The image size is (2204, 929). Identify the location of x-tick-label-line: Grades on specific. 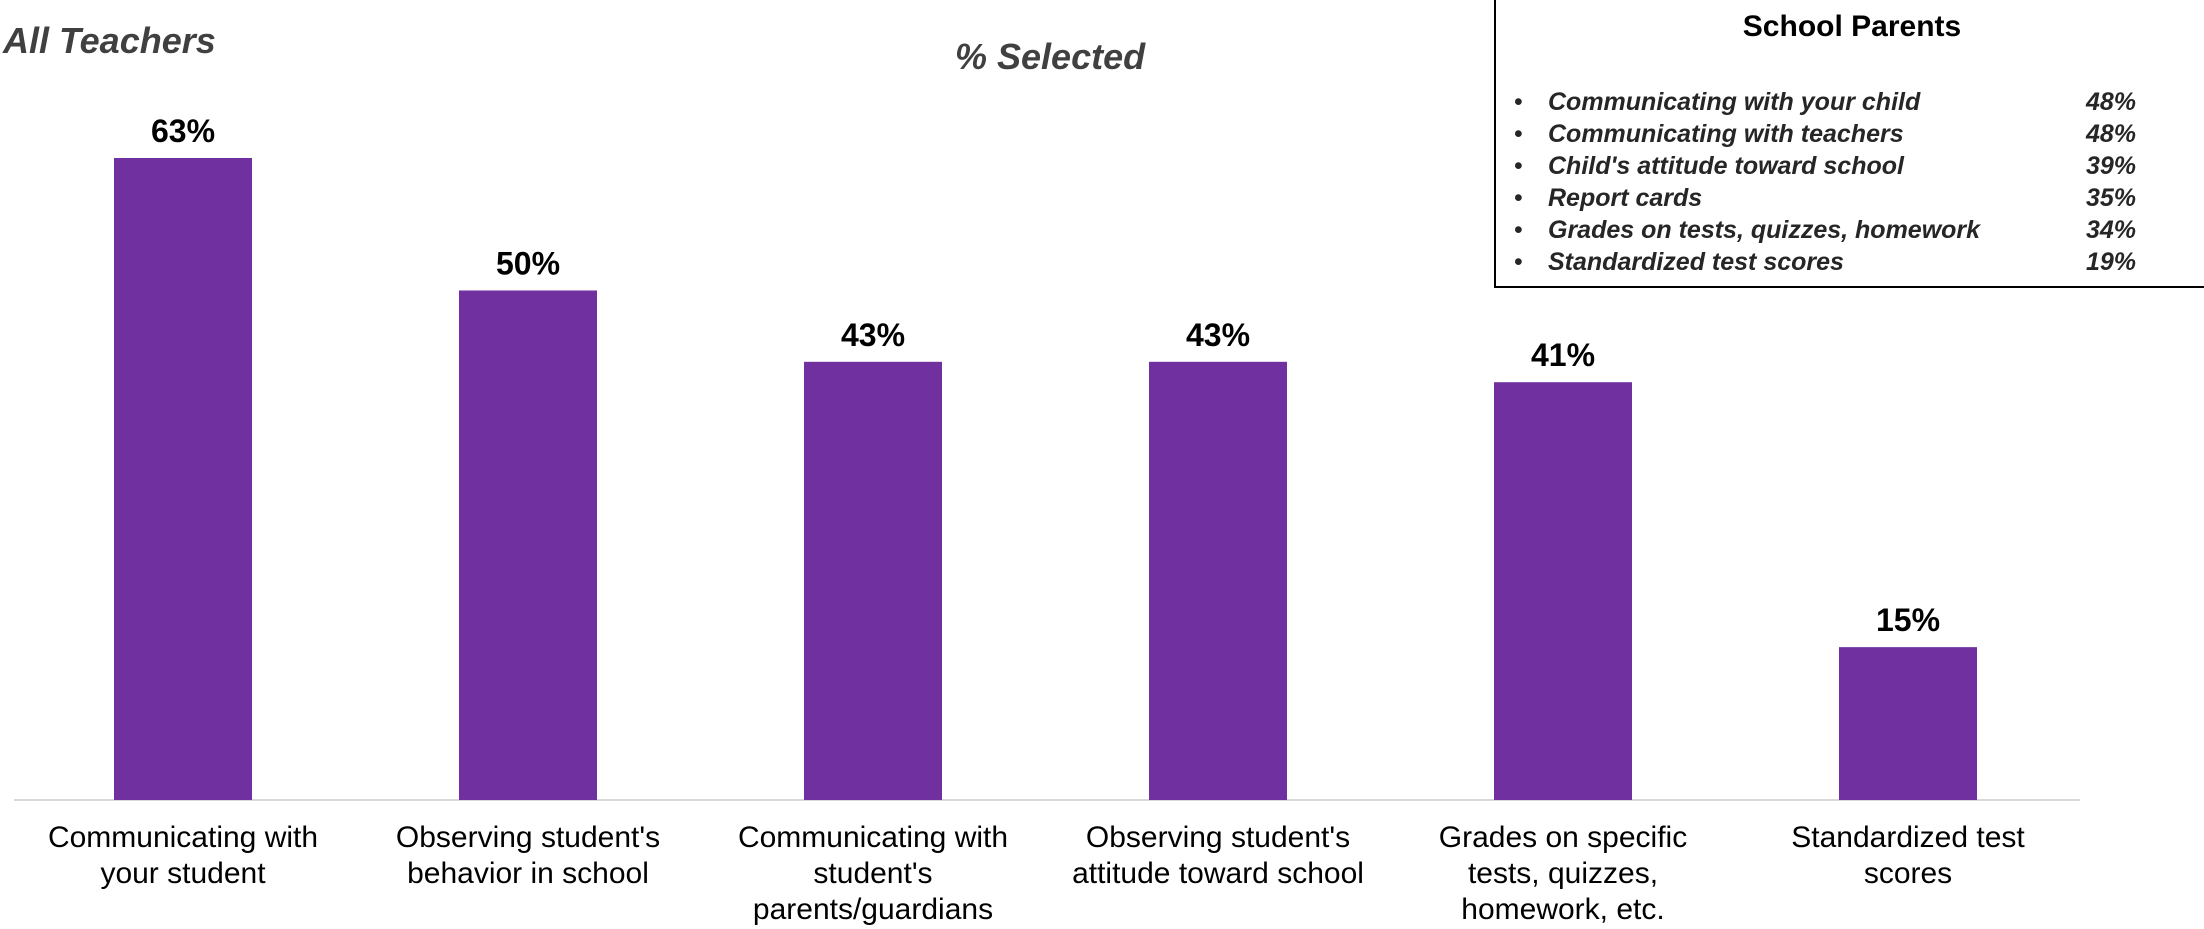
(1563, 837).